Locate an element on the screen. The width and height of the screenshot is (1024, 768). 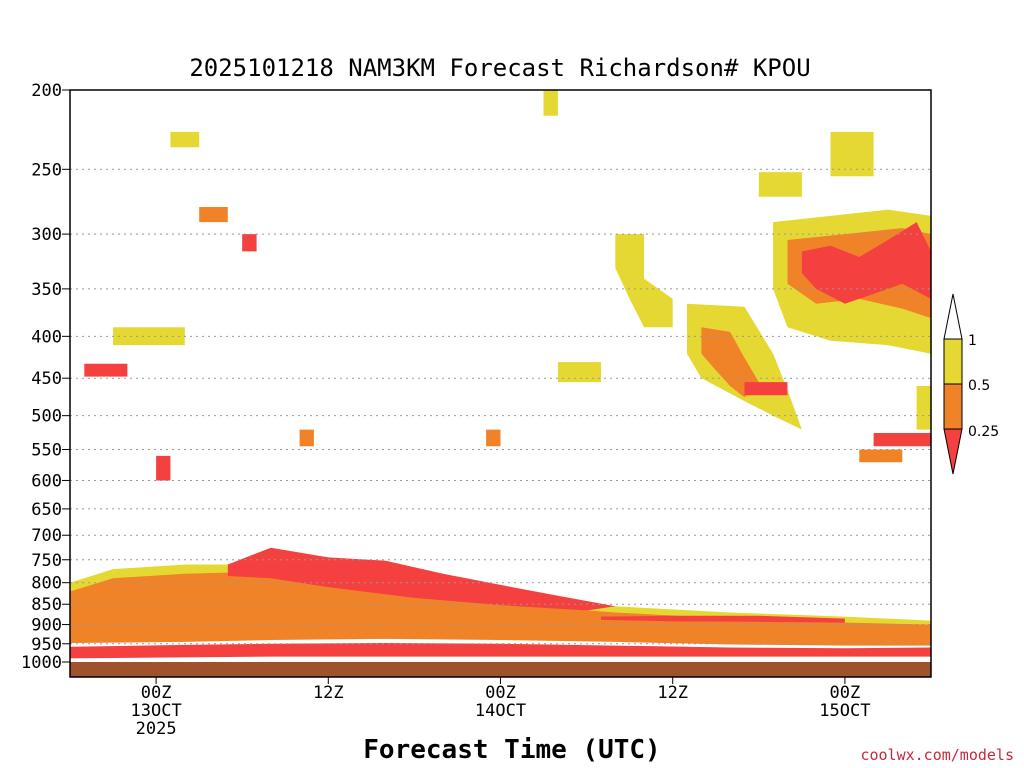
y-tick-label-550: 550 is located at coordinates (46, 451).